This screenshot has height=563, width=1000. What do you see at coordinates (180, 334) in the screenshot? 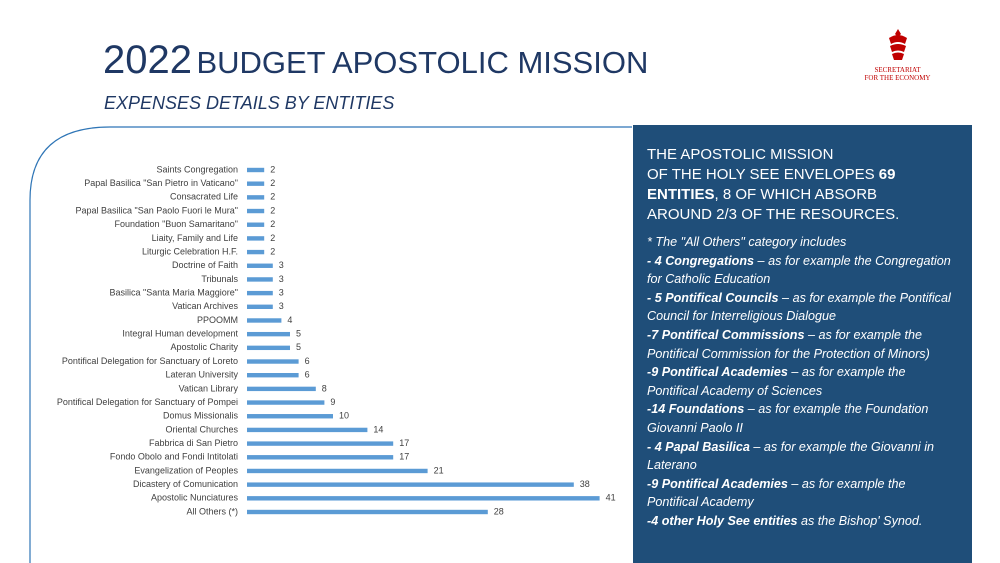
I see `category-label: Integral Human development` at bounding box center [180, 334].